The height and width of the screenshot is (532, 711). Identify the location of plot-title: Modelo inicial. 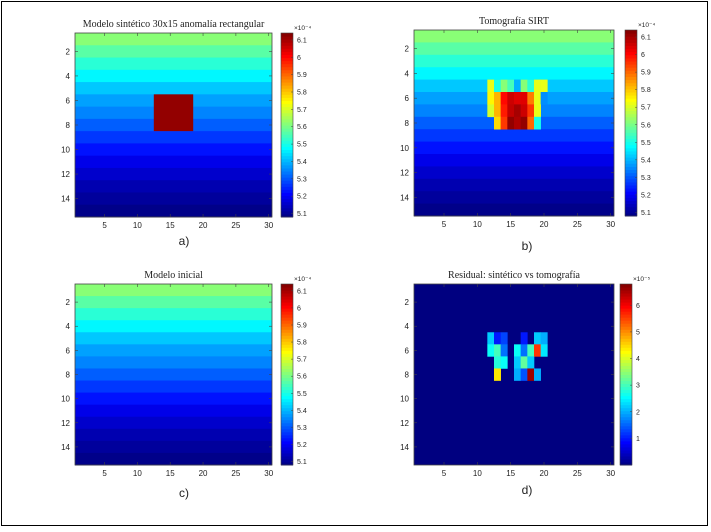
(173, 275).